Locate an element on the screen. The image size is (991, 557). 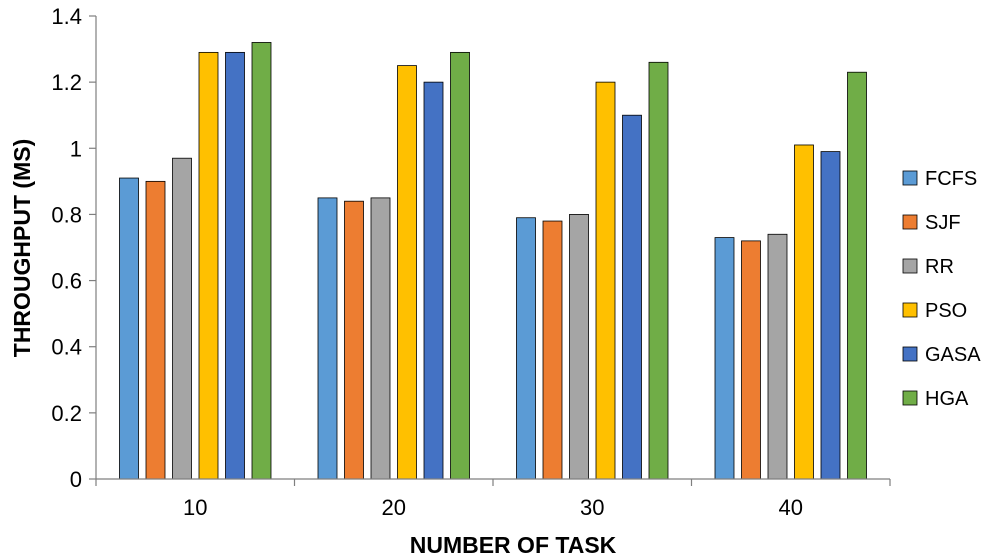
x-tick-label: 10 is located at coordinates (195, 507).